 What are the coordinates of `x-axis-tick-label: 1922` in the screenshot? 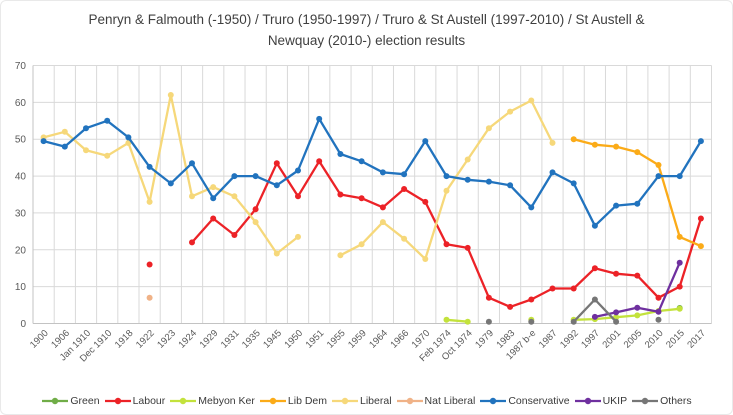 It's located at (145, 339).